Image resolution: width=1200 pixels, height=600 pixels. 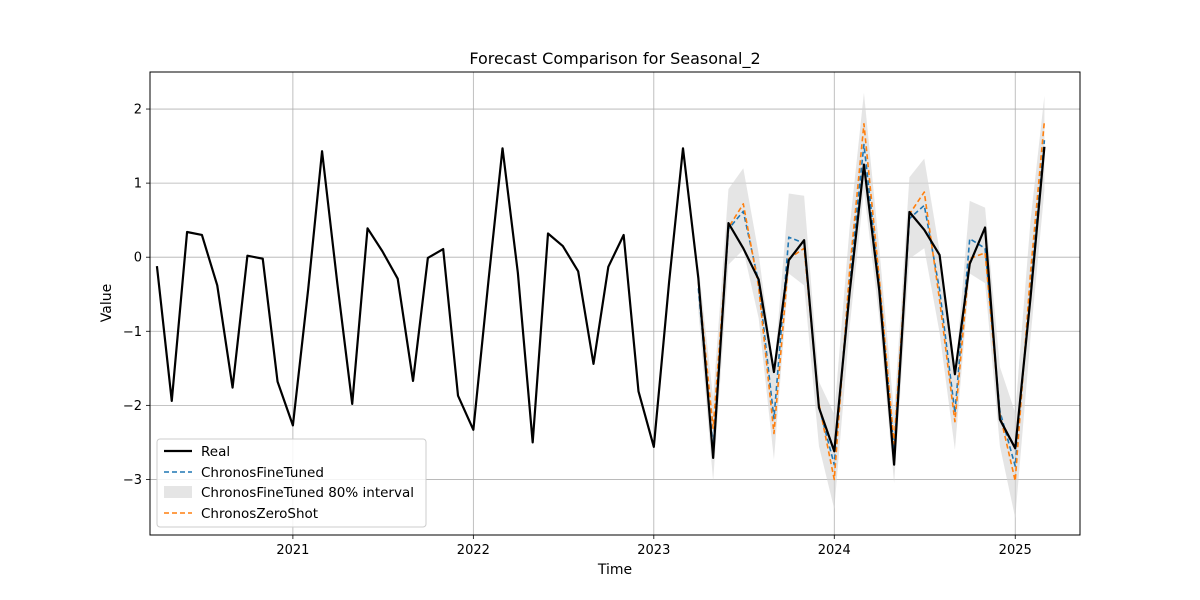 I want to click on legend-label-zeroshot: ChronosZeroShot, so click(x=259, y=514).